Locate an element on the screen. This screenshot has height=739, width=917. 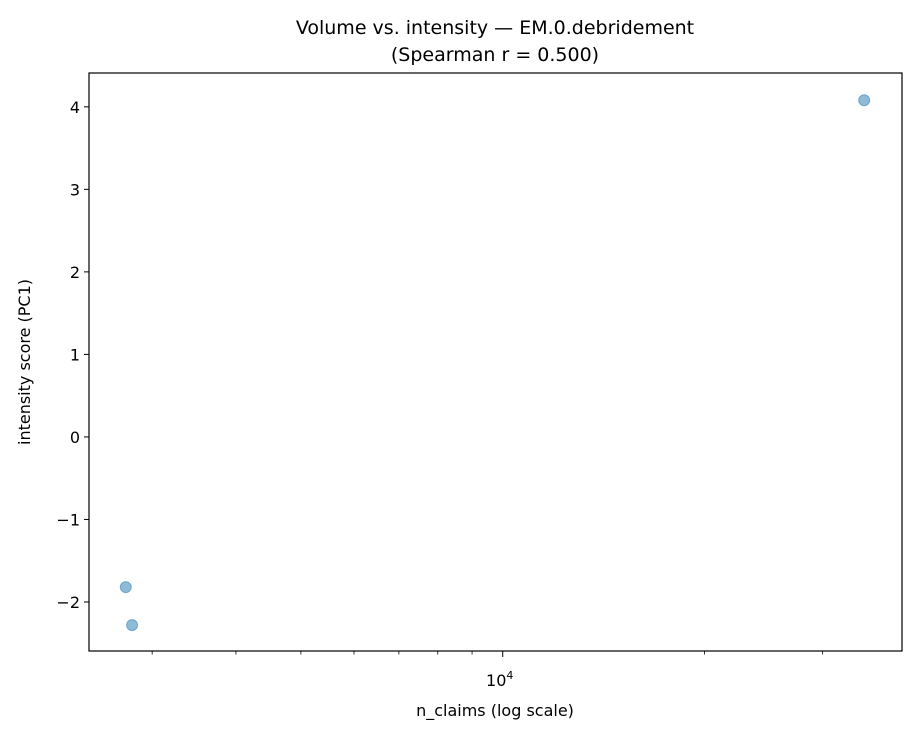
y-tick-label: 0 is located at coordinates (75, 437).